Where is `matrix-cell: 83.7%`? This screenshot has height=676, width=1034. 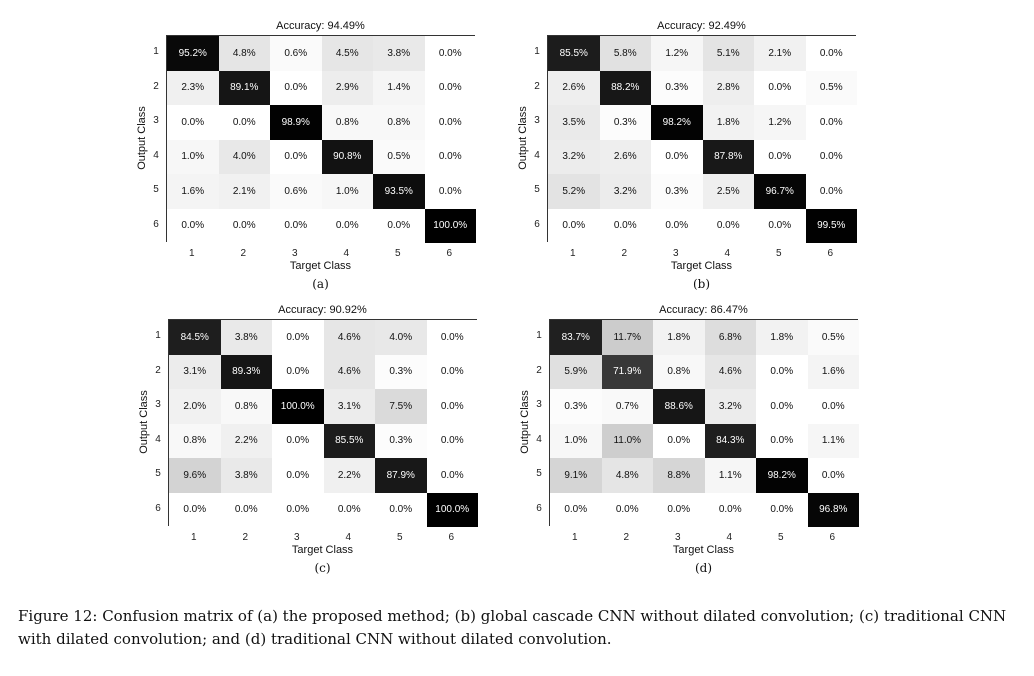 matrix-cell: 83.7% is located at coordinates (576, 337).